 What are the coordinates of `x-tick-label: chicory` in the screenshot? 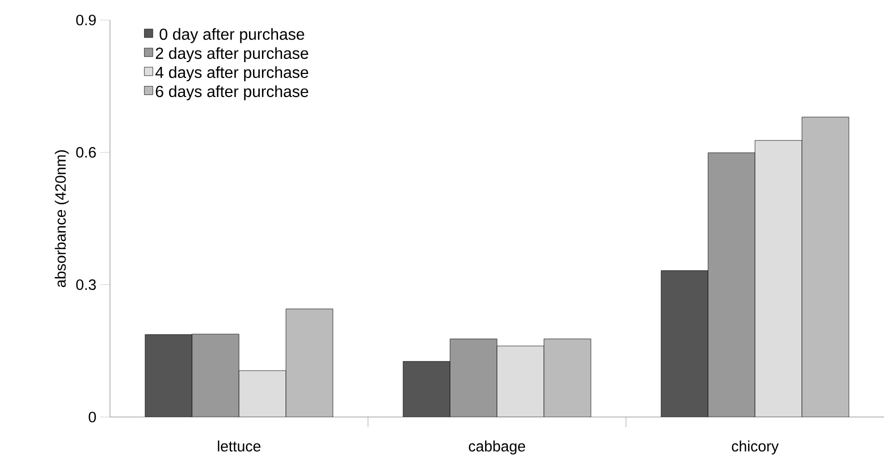 It's located at (755, 447).